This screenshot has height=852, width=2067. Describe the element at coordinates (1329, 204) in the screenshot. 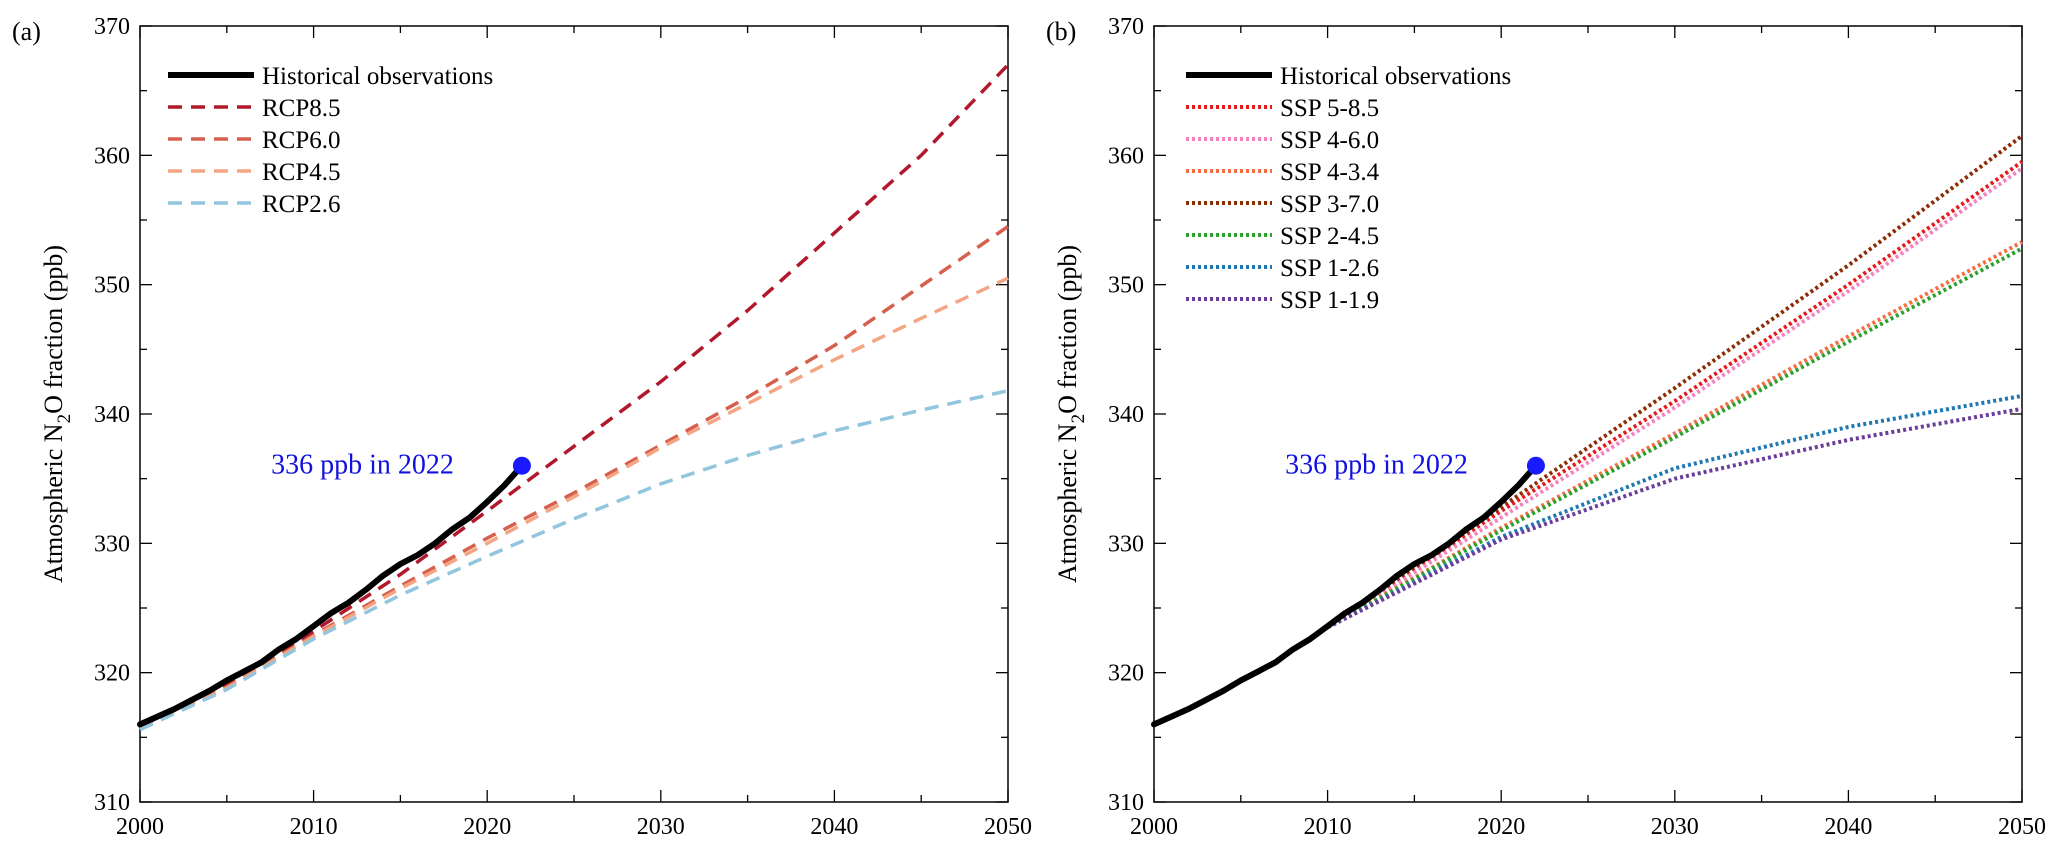

I see `legend-entry: SSP 3-7.0` at that location.